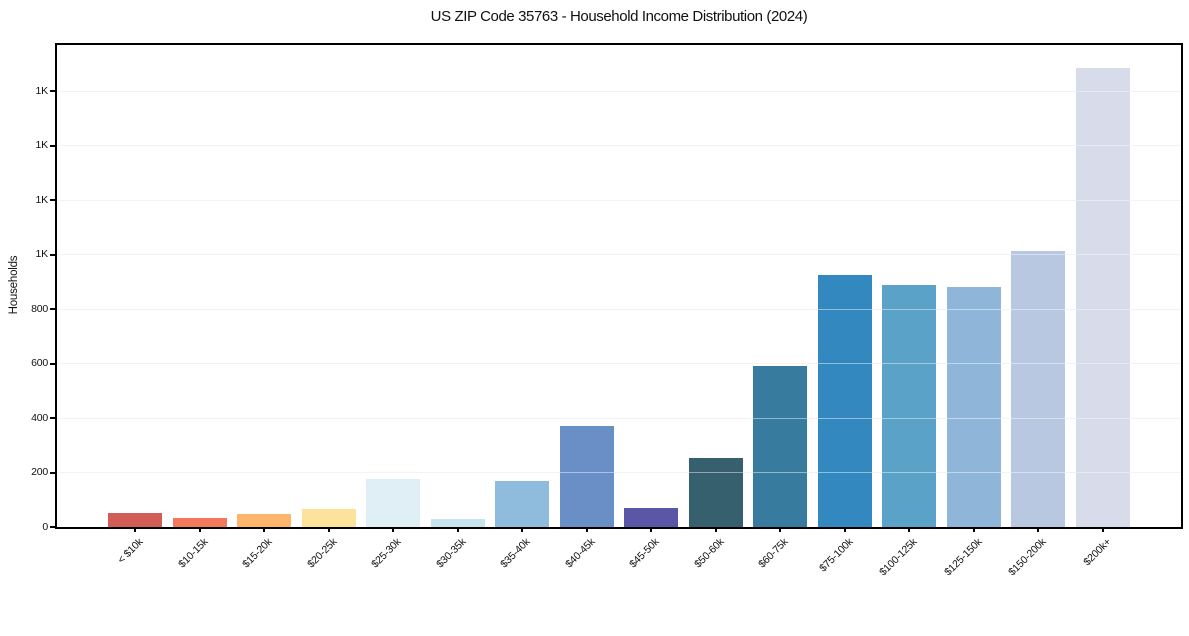 The width and height of the screenshot is (1189, 636). I want to click on bar-150-200k, so click(1038, 388).